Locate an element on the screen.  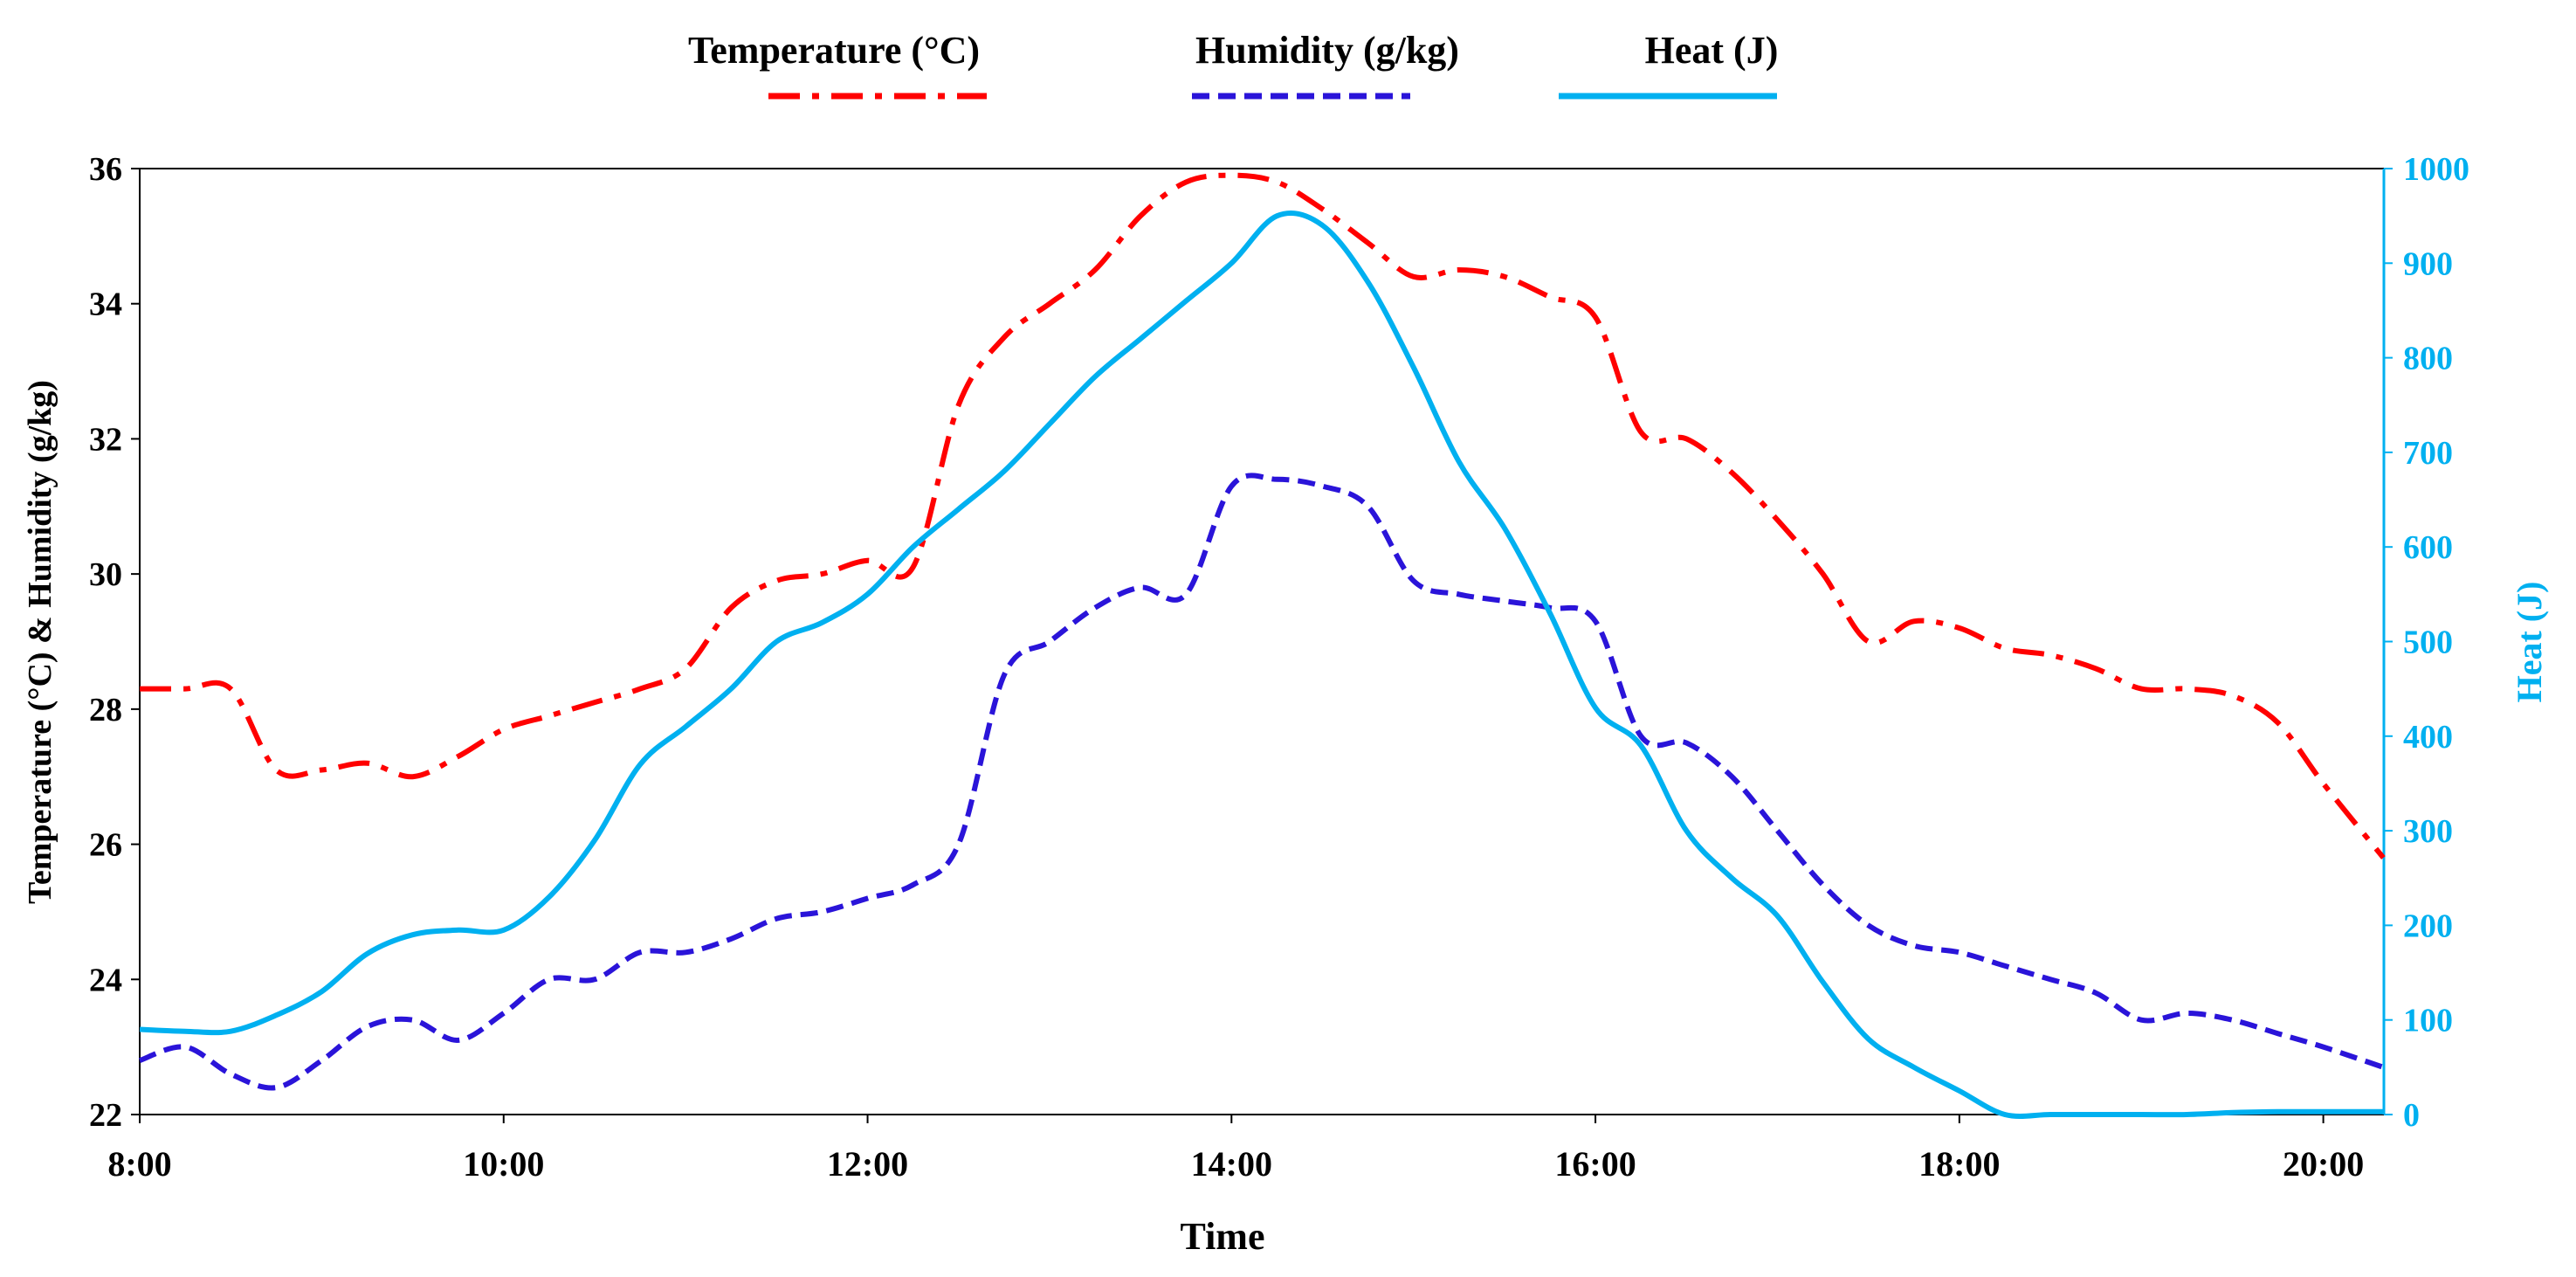
y-right-tick-label: 100 is located at coordinates (2428, 1021).